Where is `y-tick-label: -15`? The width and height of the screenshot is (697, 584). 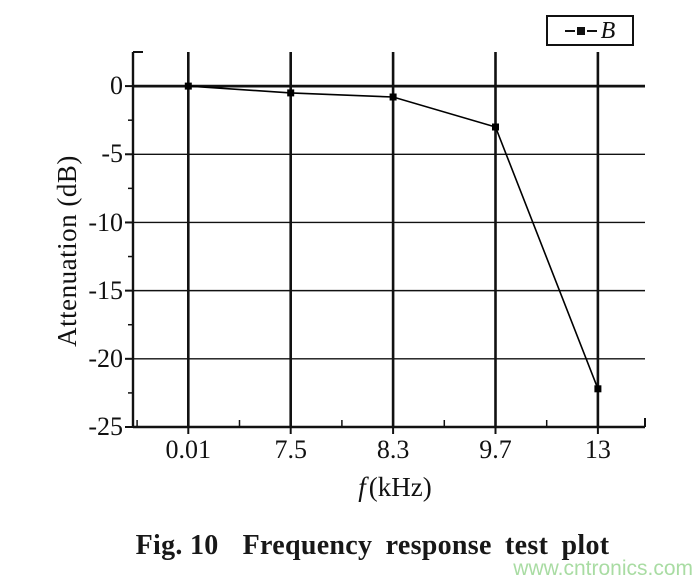
y-tick-label: -15 is located at coordinates (105, 290).